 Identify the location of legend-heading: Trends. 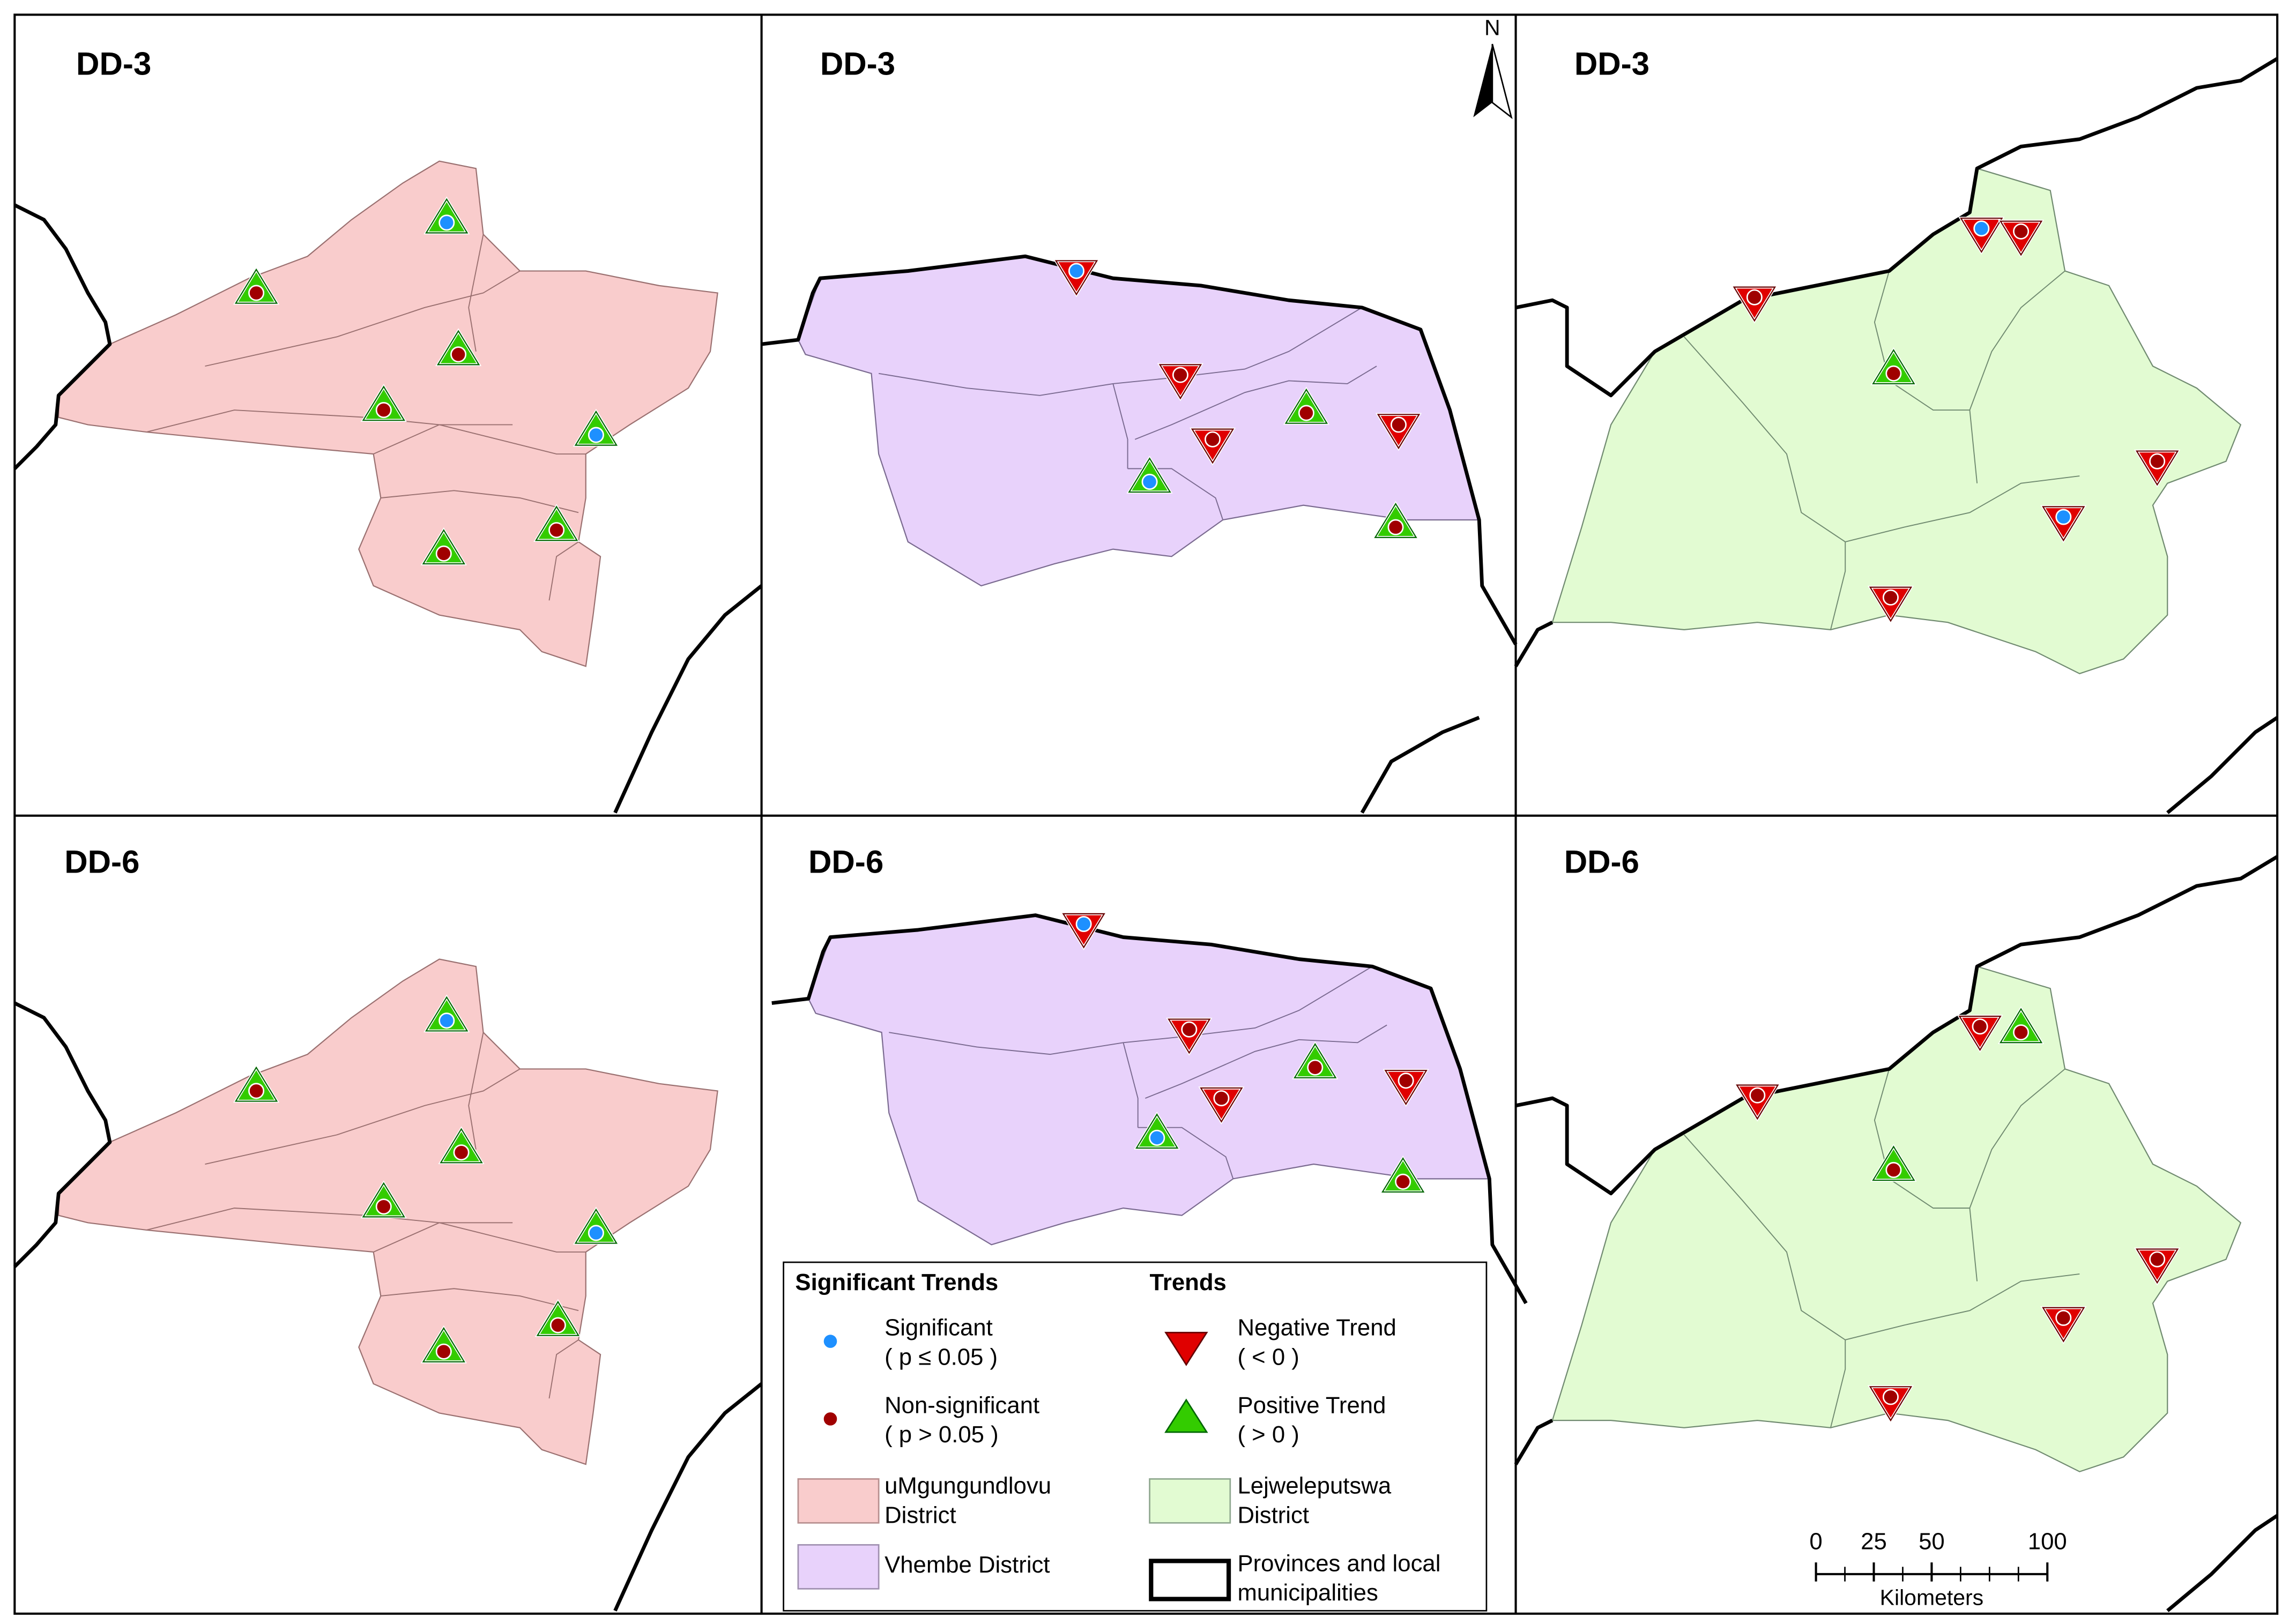
(1188, 1282).